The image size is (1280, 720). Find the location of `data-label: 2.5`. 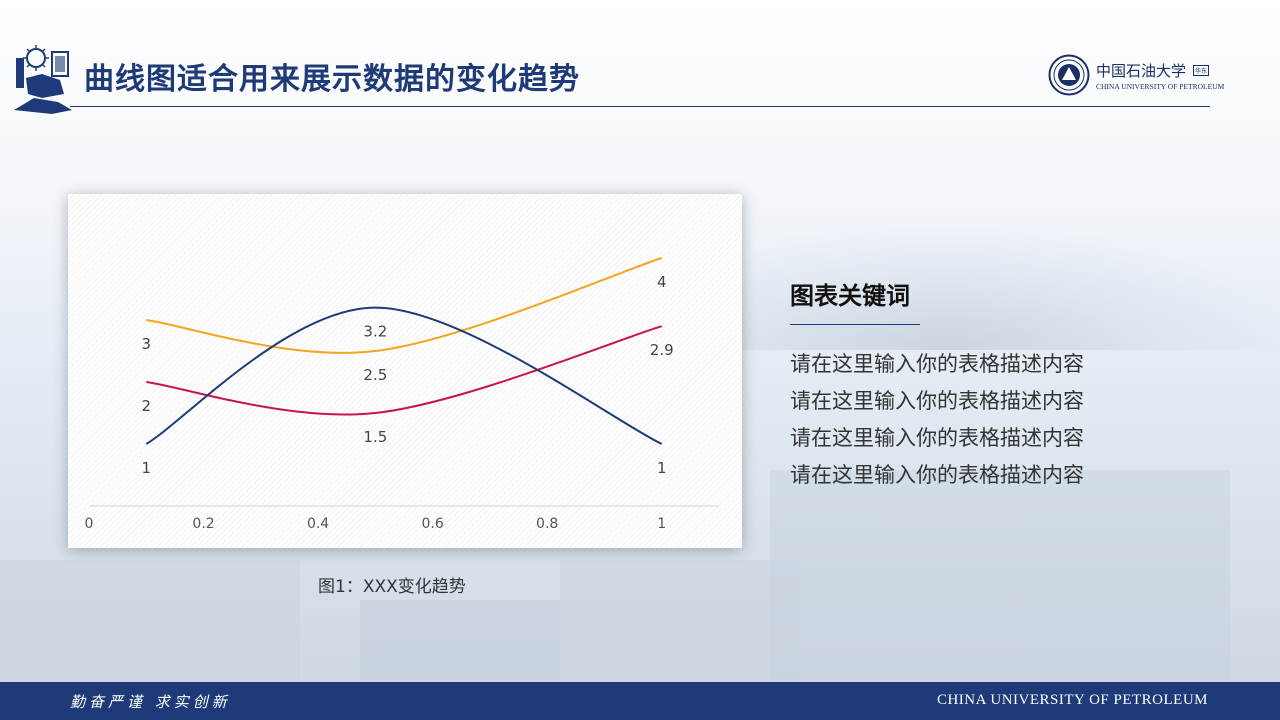

data-label: 2.5 is located at coordinates (375, 375).